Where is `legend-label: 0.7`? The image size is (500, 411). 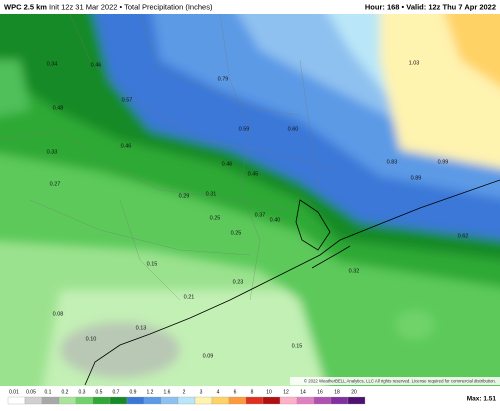
legend-label: 0.7 is located at coordinates (116, 392).